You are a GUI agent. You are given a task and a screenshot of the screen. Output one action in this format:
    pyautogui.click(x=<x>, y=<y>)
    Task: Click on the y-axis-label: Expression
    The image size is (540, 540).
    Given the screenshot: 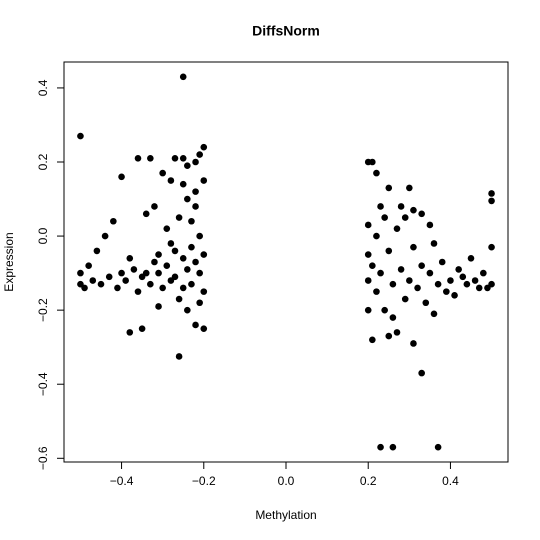 What is the action you would take?
    pyautogui.click(x=9, y=261)
    